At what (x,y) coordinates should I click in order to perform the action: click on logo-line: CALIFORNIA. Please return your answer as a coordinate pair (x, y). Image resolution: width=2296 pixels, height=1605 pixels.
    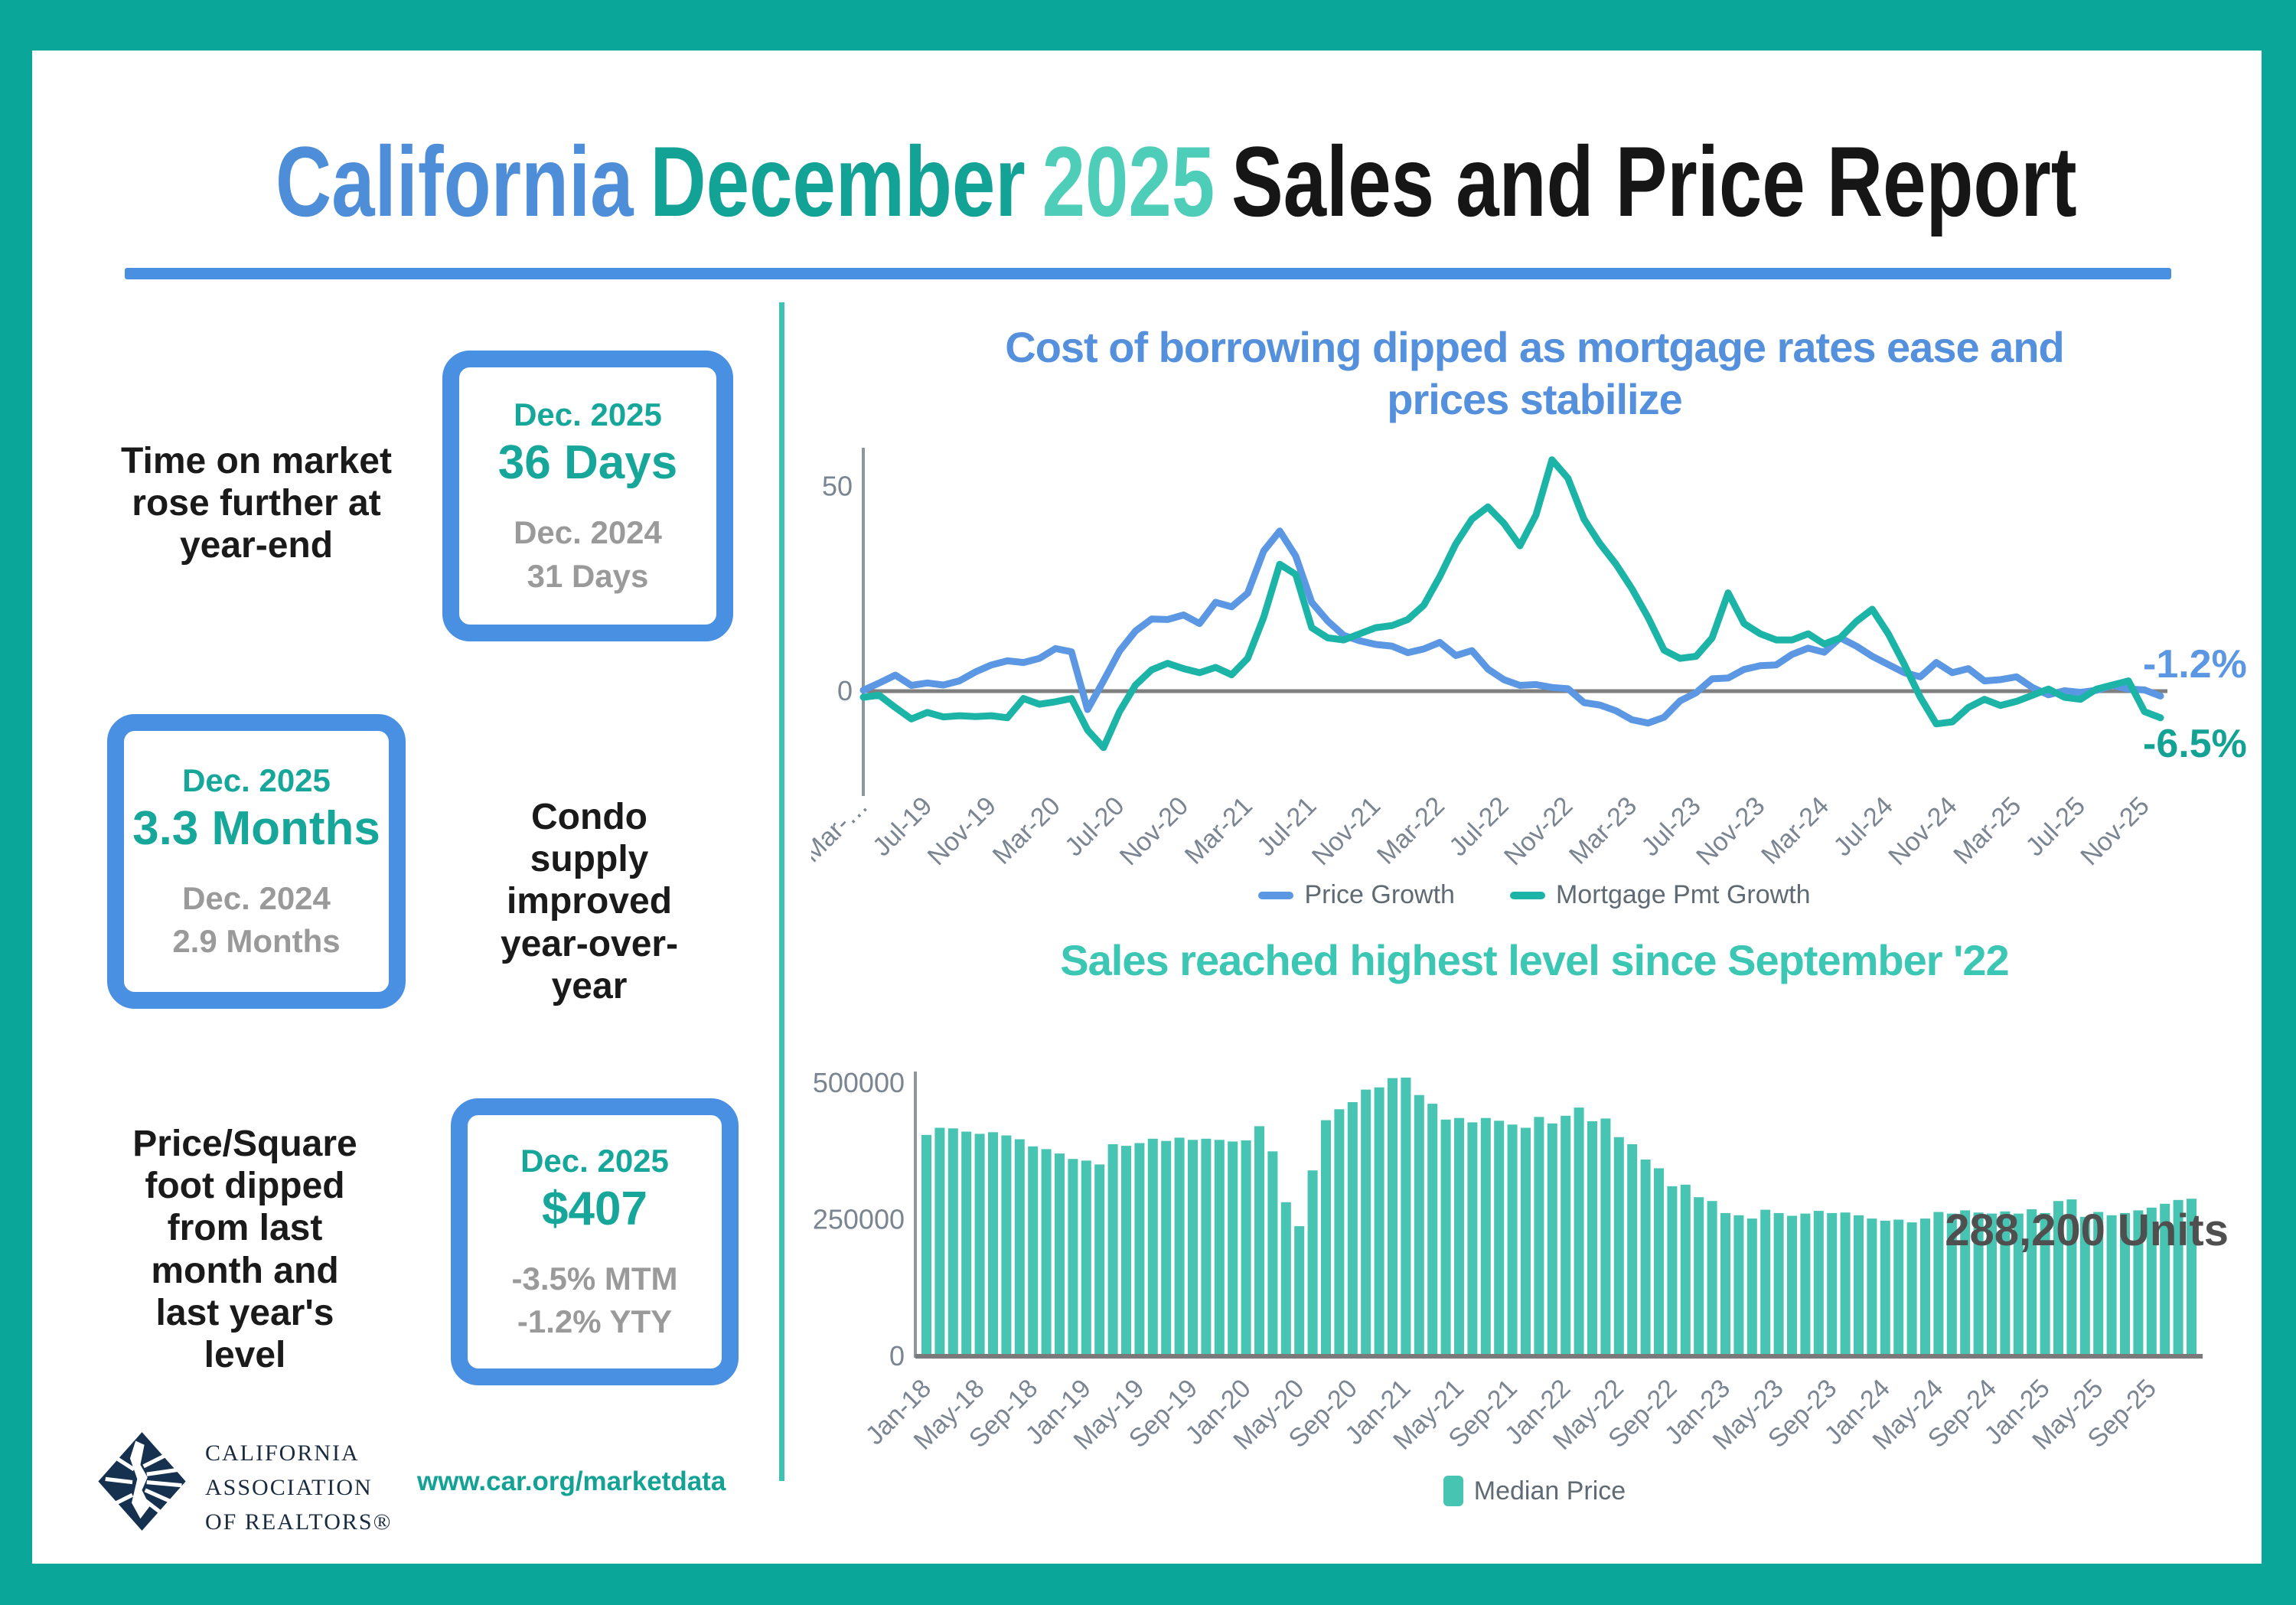
    Looking at the image, I should click on (282, 1453).